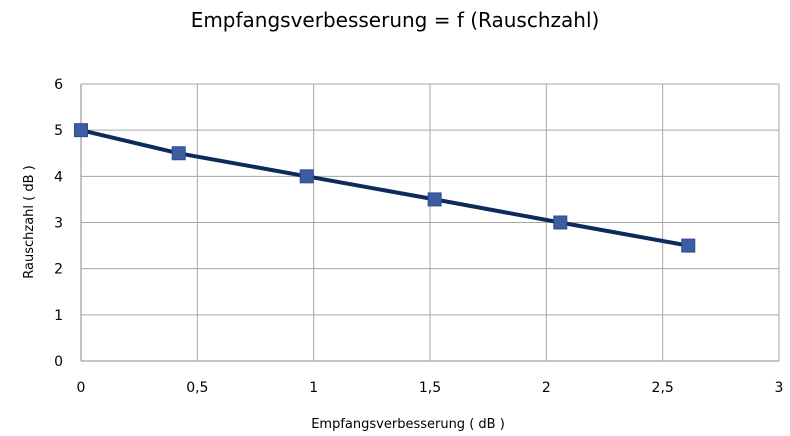 The width and height of the screenshot is (790, 436). I want to click on chart-title: Empfangsverbesserung = f (Rauschzahl), so click(395, 20).